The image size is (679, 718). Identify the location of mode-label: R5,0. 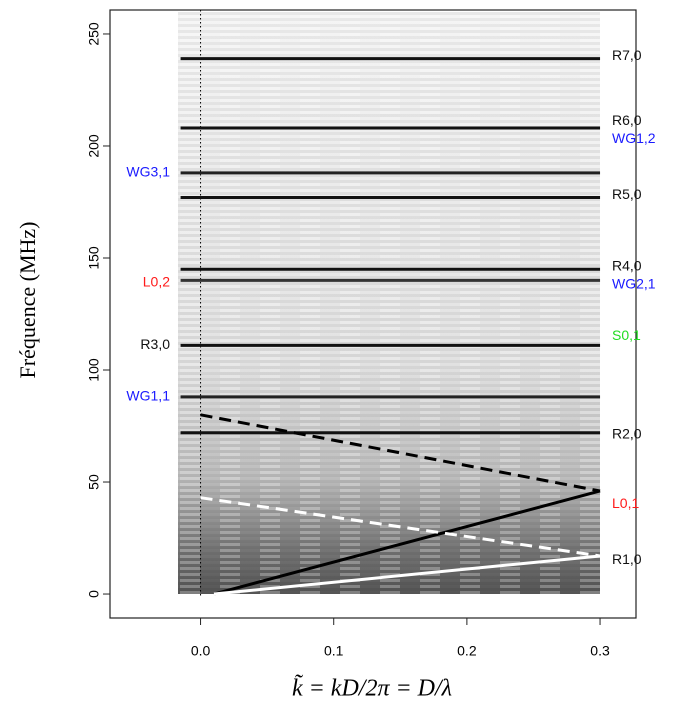
(627, 194).